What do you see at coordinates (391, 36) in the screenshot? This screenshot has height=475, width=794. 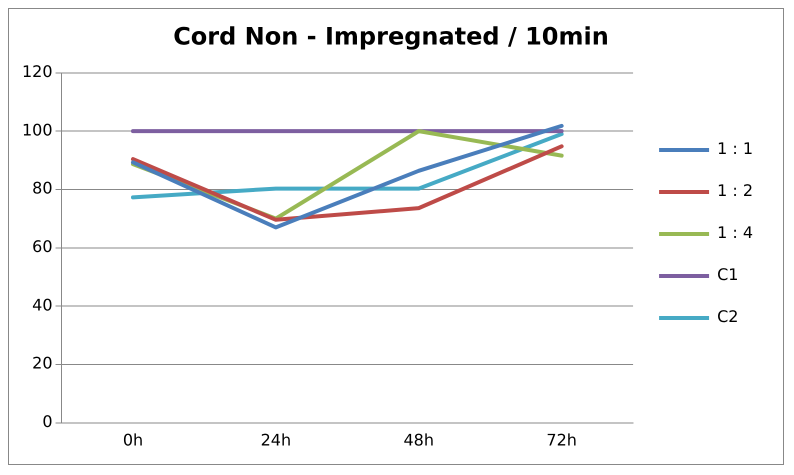 I see `chart-title: Cord Non - Impregnated / 10min` at bounding box center [391, 36].